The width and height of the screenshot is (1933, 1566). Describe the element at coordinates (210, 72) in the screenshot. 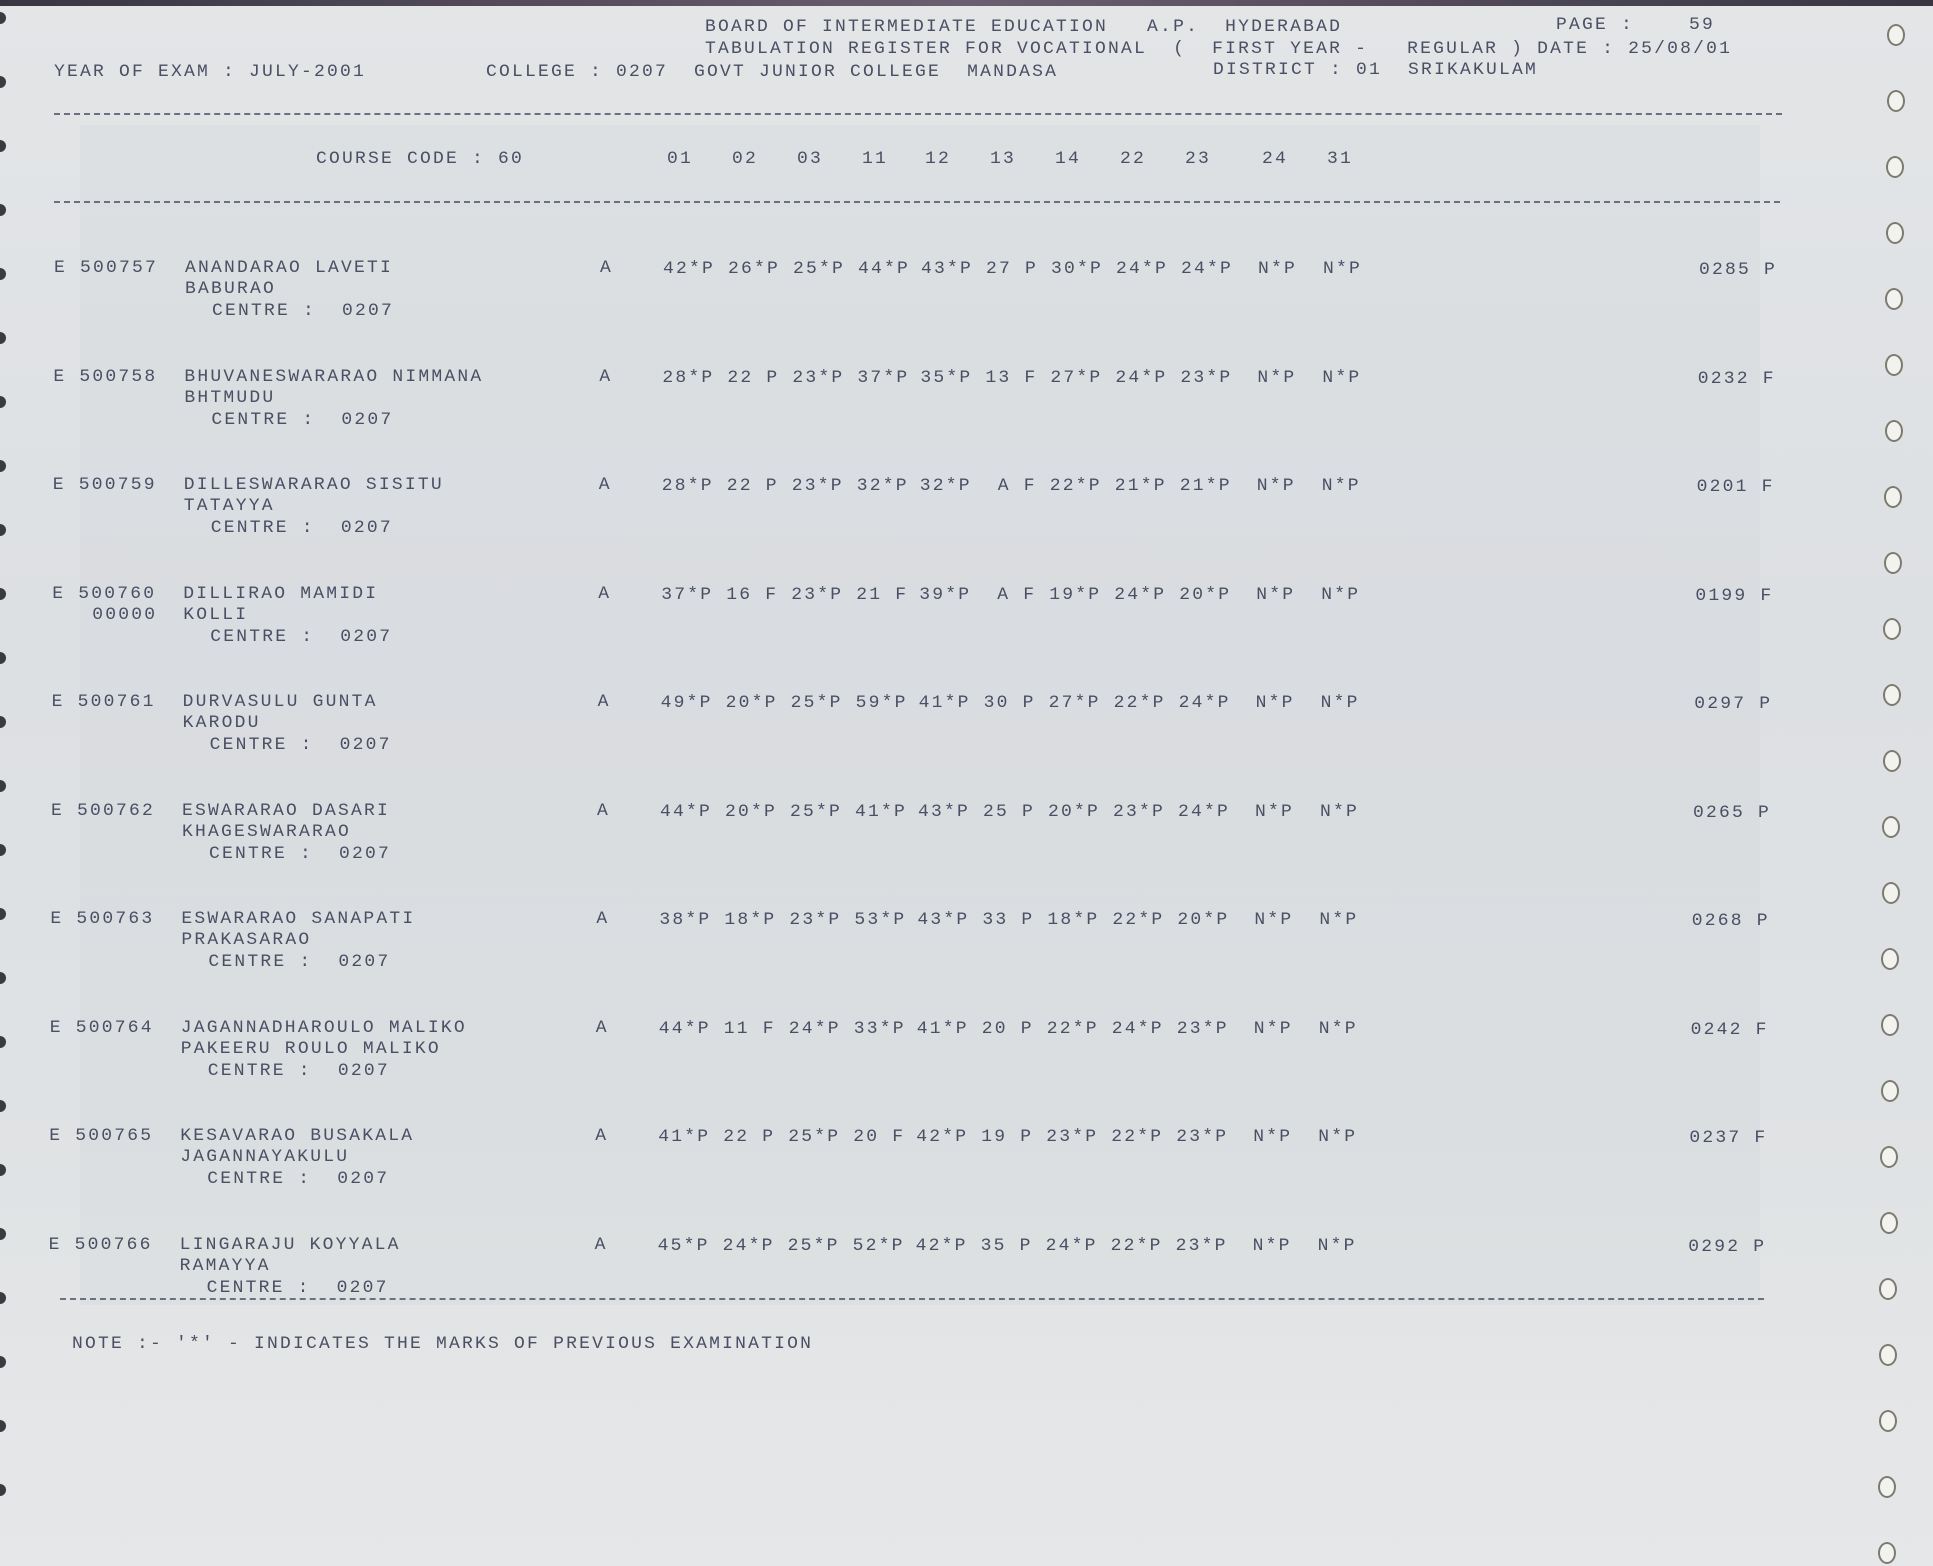

I see `year-of-exam: YEAR OF EXAM : JULY-2001` at that location.